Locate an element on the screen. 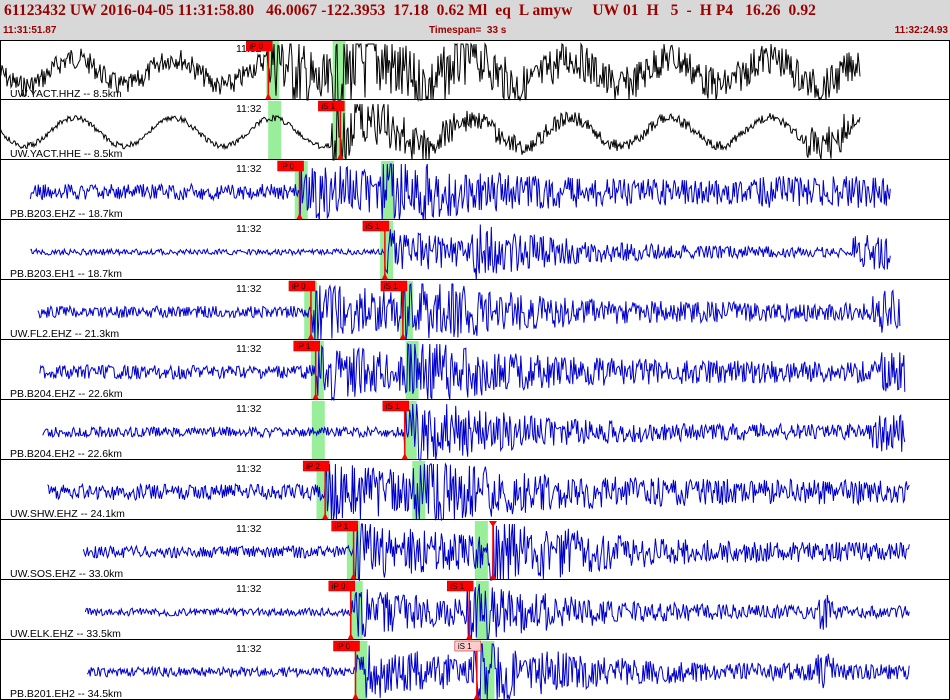  station-label: UW.FL2.EHZ -- 21.3km is located at coordinates (64, 334).